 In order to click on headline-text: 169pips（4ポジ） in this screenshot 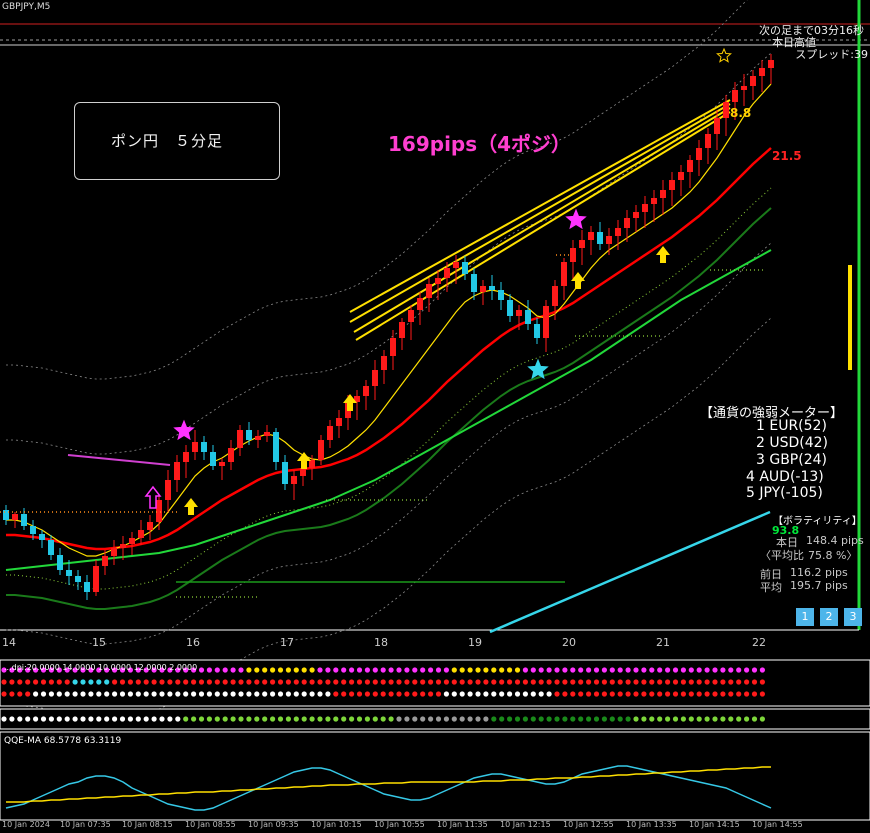, I will do `click(480, 144)`.